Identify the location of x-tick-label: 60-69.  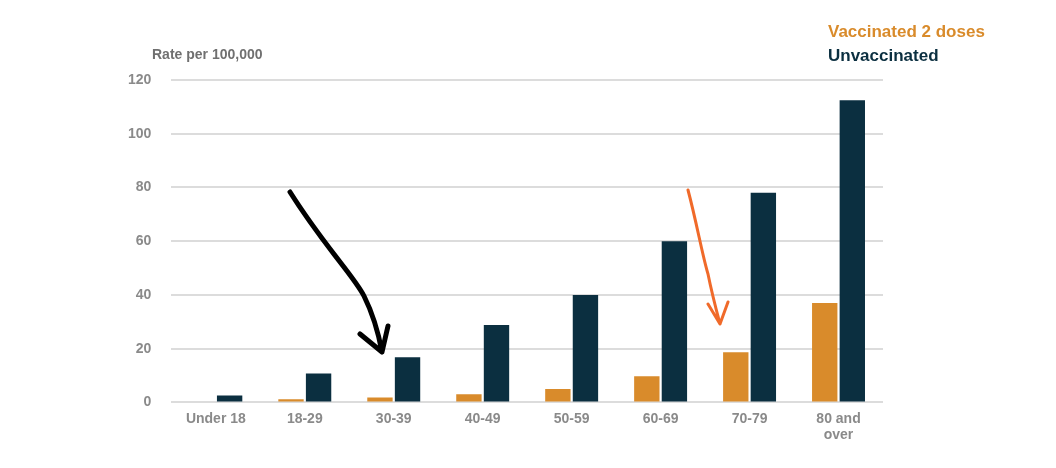
(660, 417).